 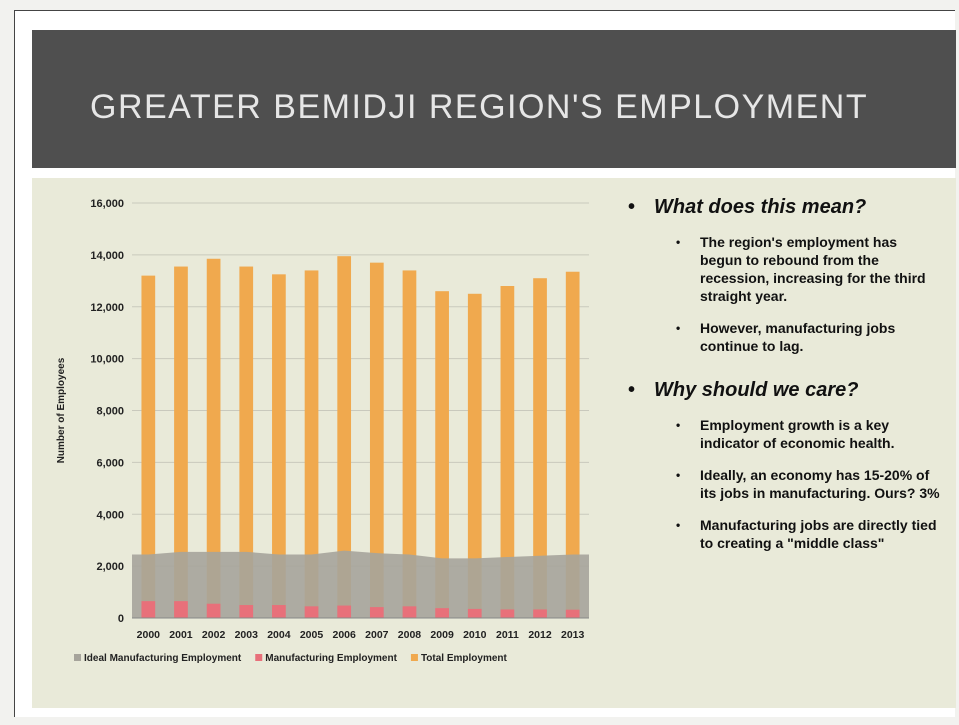 What do you see at coordinates (410, 635) in the screenshot?
I see `x-tick-label: 2008` at bounding box center [410, 635].